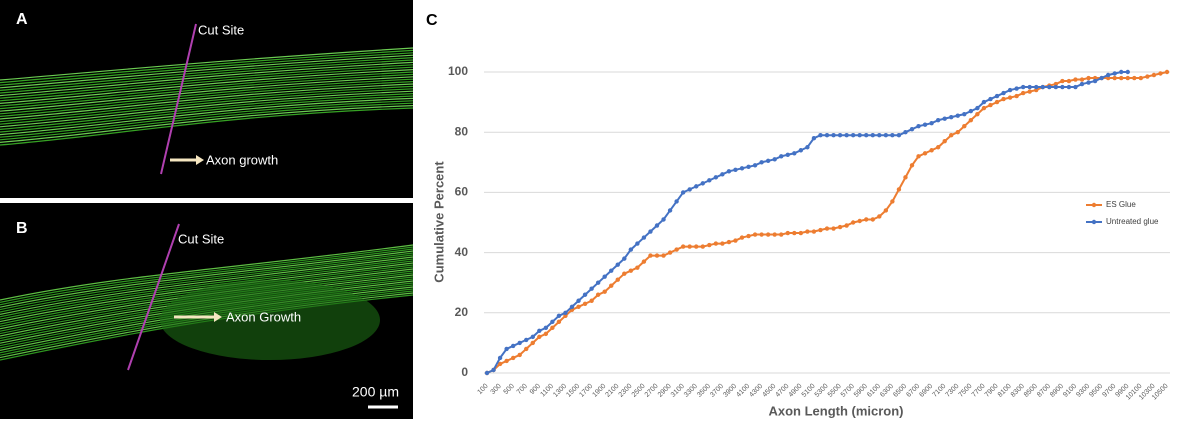 The height and width of the screenshot is (433, 1180). I want to click on y-tick-label: 60, so click(462, 192).